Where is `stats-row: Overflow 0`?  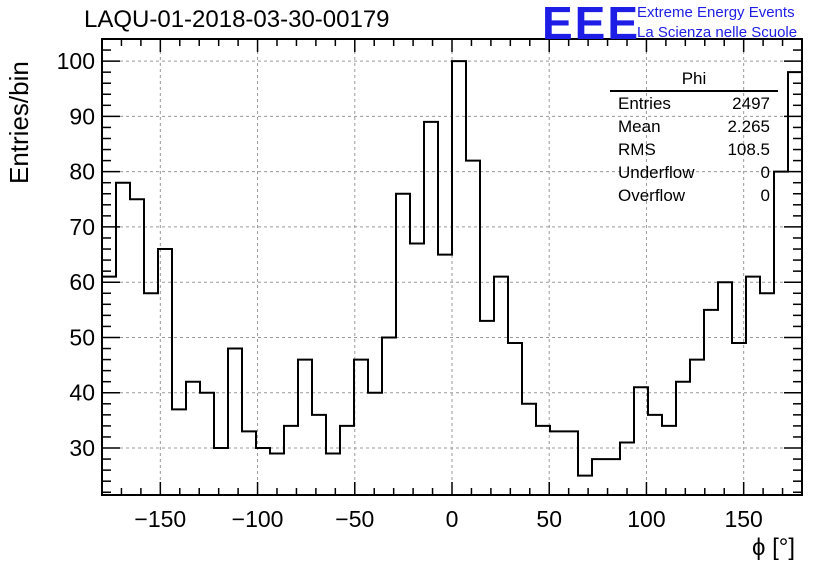 stats-row: Overflow 0 is located at coordinates (694, 195).